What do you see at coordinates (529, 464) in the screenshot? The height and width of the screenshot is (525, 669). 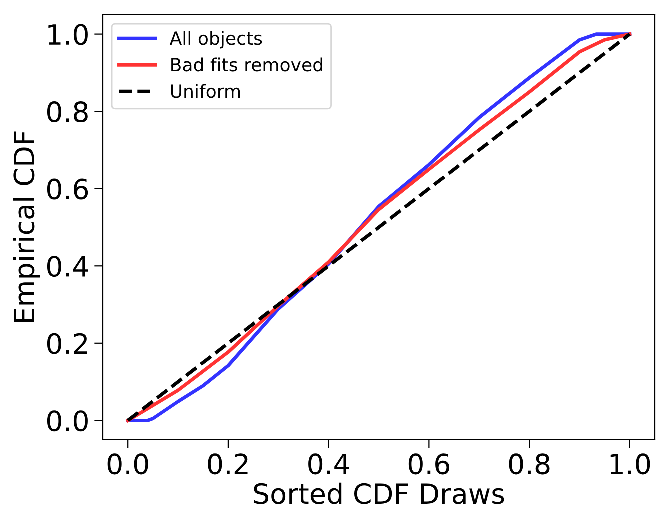 I see `x-tick-label: 0.8` at bounding box center [529, 464].